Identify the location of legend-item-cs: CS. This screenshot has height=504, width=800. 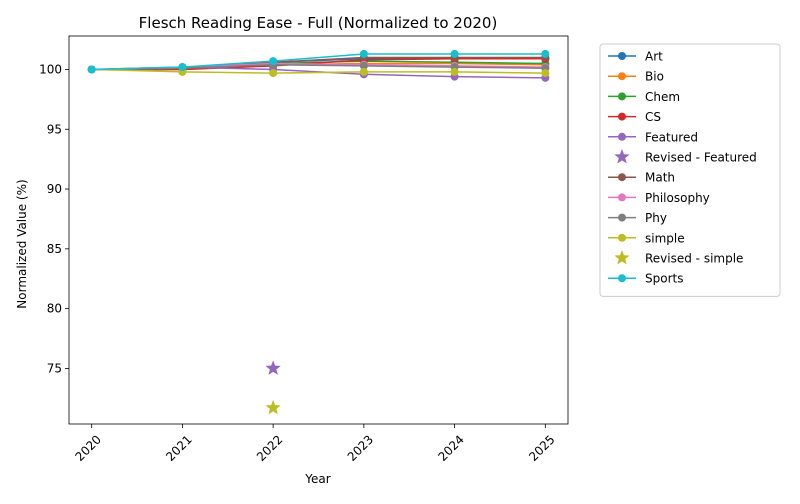
(634, 117).